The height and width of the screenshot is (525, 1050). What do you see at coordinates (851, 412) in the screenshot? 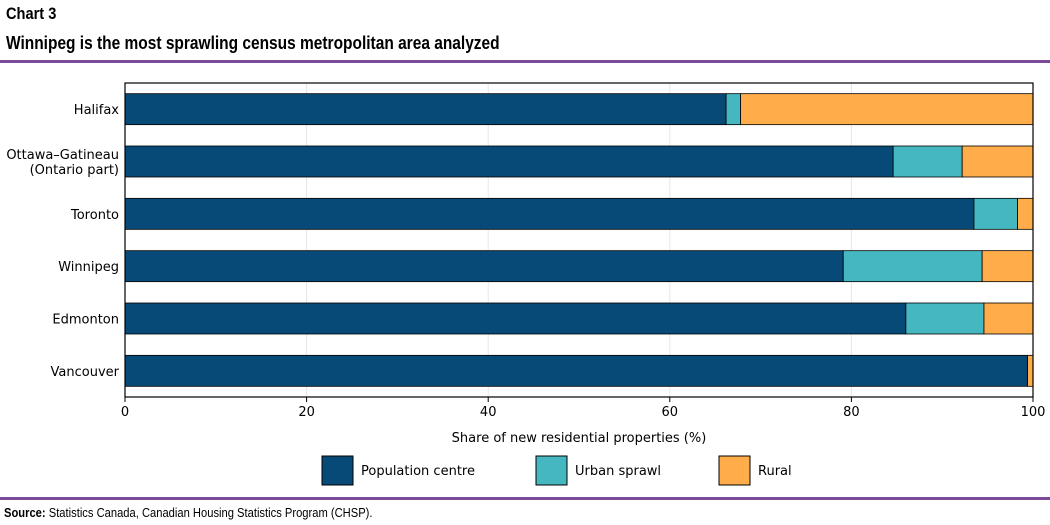
I see `x-tick-label: 80` at bounding box center [851, 412].